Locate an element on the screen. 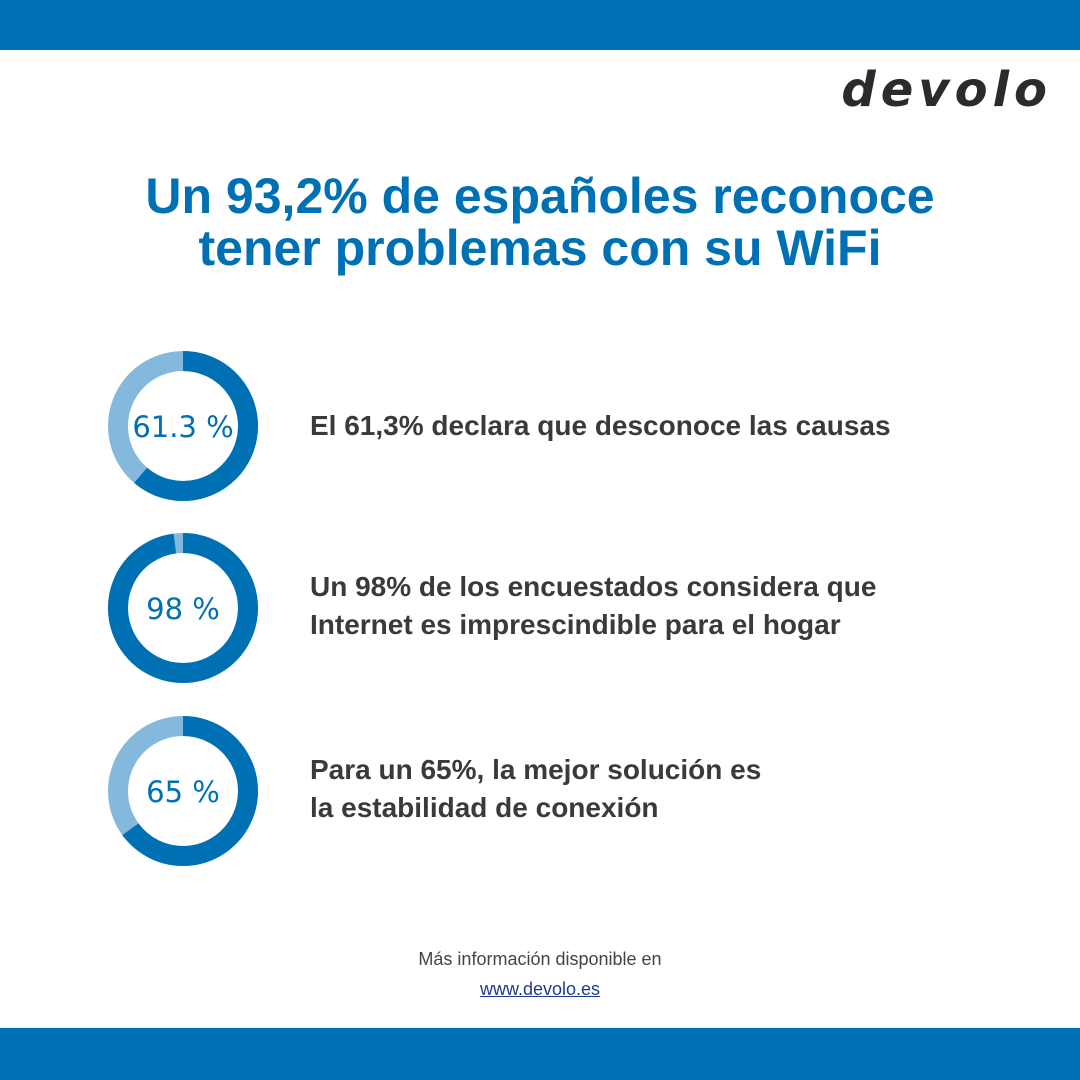  donut-label-1: 61.3 % is located at coordinates (182, 427).